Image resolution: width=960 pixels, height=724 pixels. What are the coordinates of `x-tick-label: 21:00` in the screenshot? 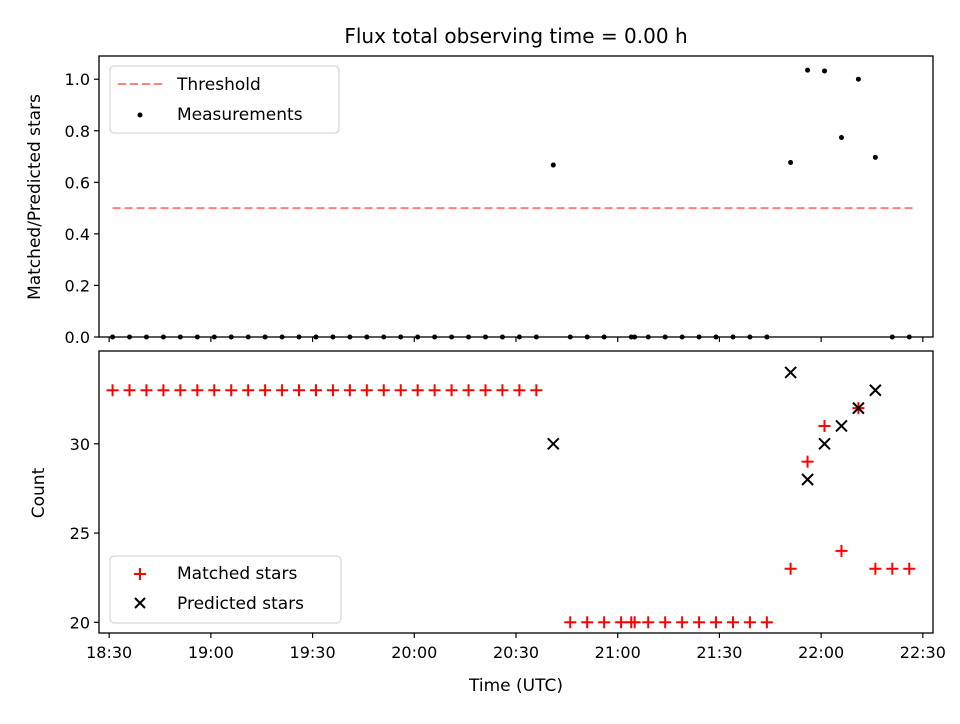 It's located at (618, 652).